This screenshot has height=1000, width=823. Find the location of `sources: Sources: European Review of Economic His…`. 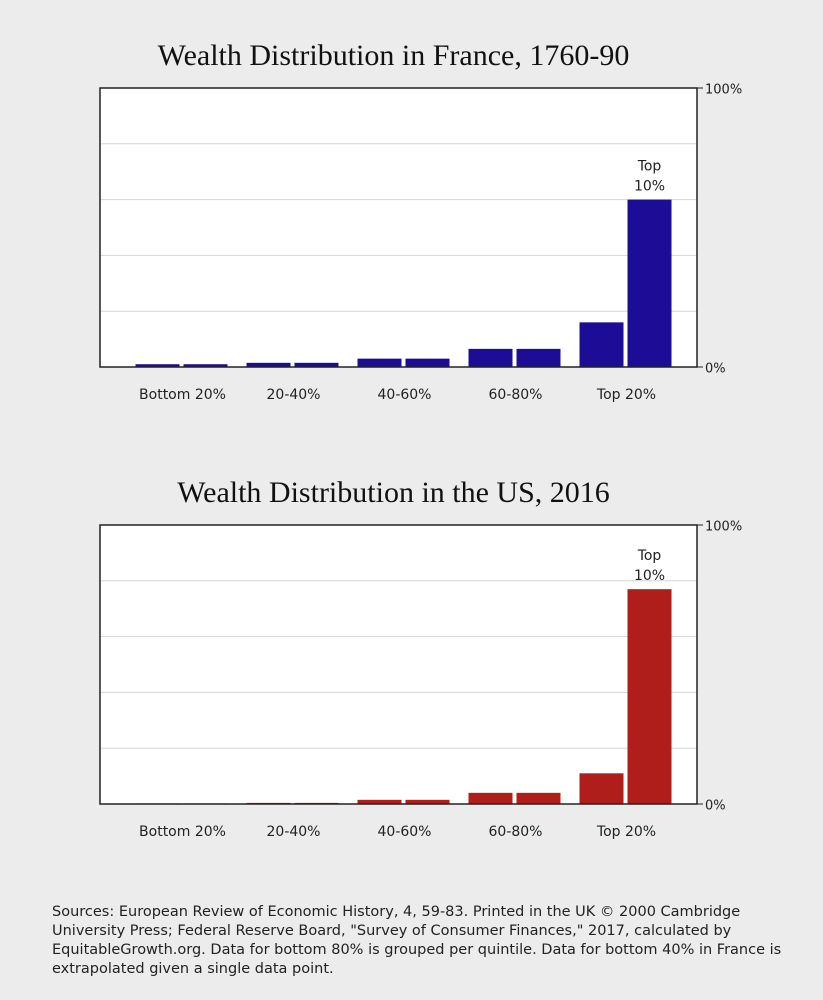

sources: Sources: European Review of Economic His… is located at coordinates (417, 940).